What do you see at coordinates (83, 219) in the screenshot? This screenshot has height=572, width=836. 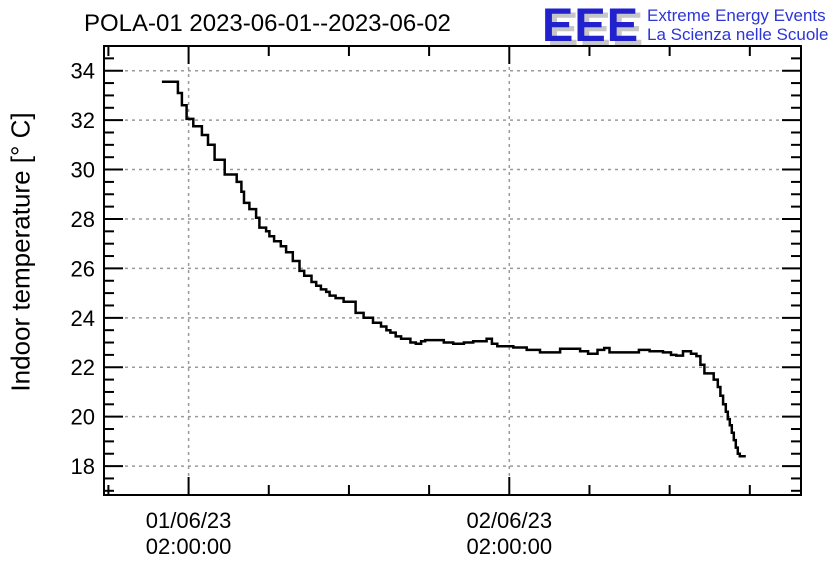 I see `y-tick-label: 28` at bounding box center [83, 219].